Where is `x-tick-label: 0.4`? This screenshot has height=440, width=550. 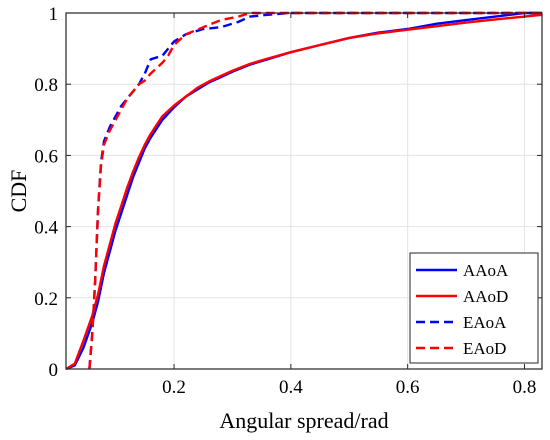
x-tick-label: 0.4 is located at coordinates (291, 387).